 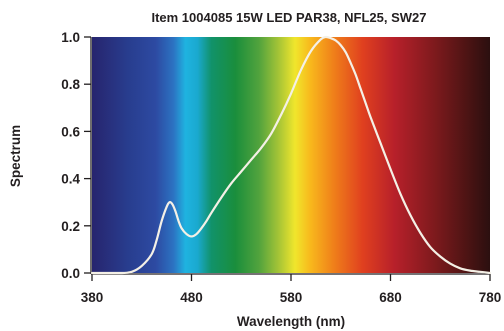 I want to click on x-tick-label: 480, so click(x=191, y=297).